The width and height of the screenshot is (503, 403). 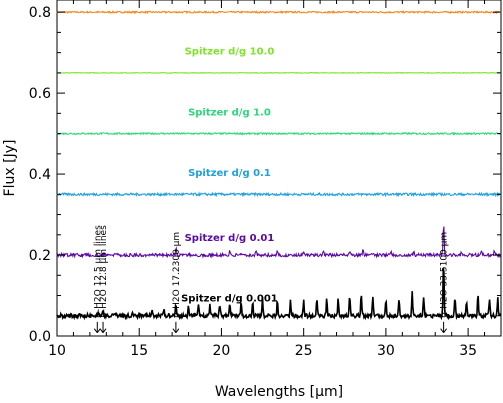 What do you see at coordinates (98, 271) in the screenshot?
I see `annotation-label-0: o-H2O 12.5 μm lines` at bounding box center [98, 271].